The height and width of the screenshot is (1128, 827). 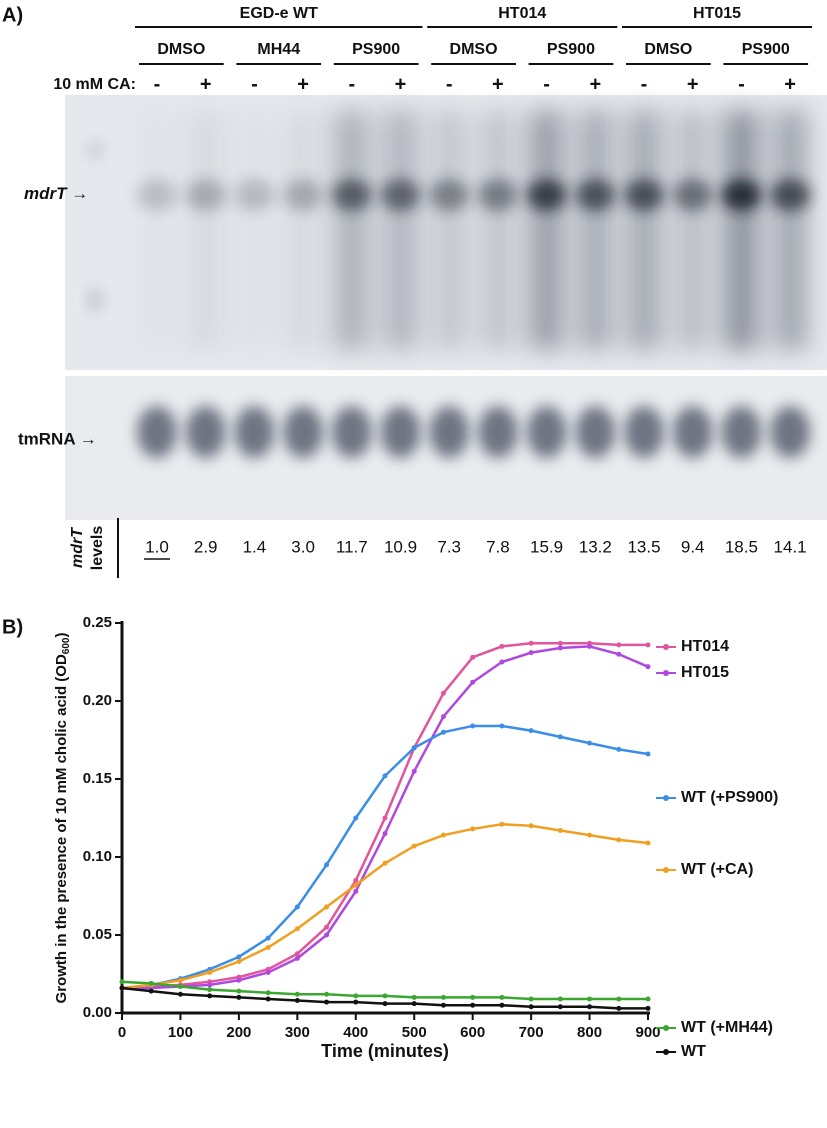 I want to click on group-label: HT014, so click(x=522, y=13).